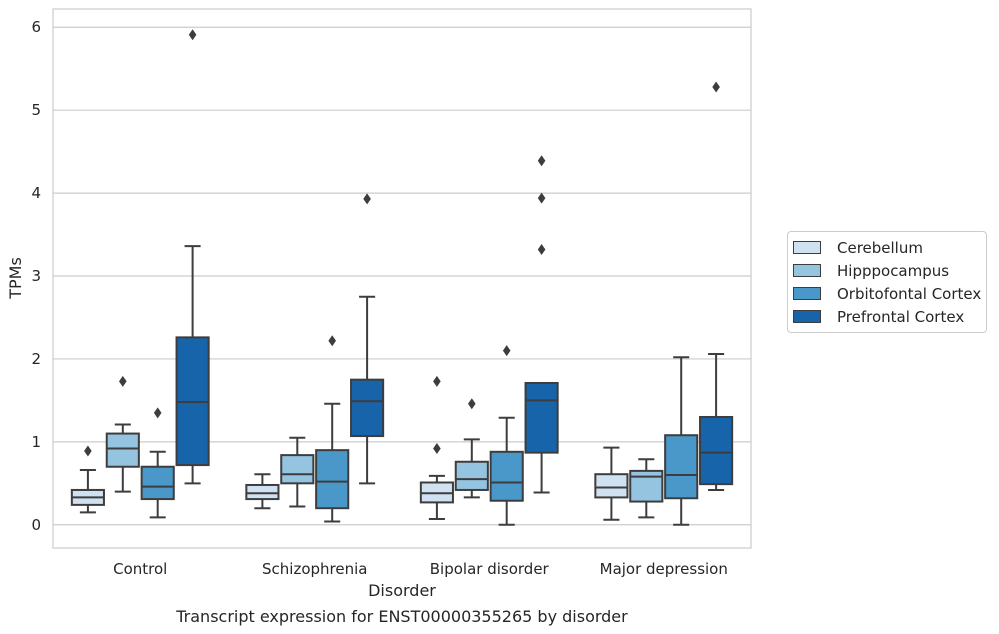 The height and width of the screenshot is (634, 999). I want to click on y-axis-label: TPMs, so click(15, 278).